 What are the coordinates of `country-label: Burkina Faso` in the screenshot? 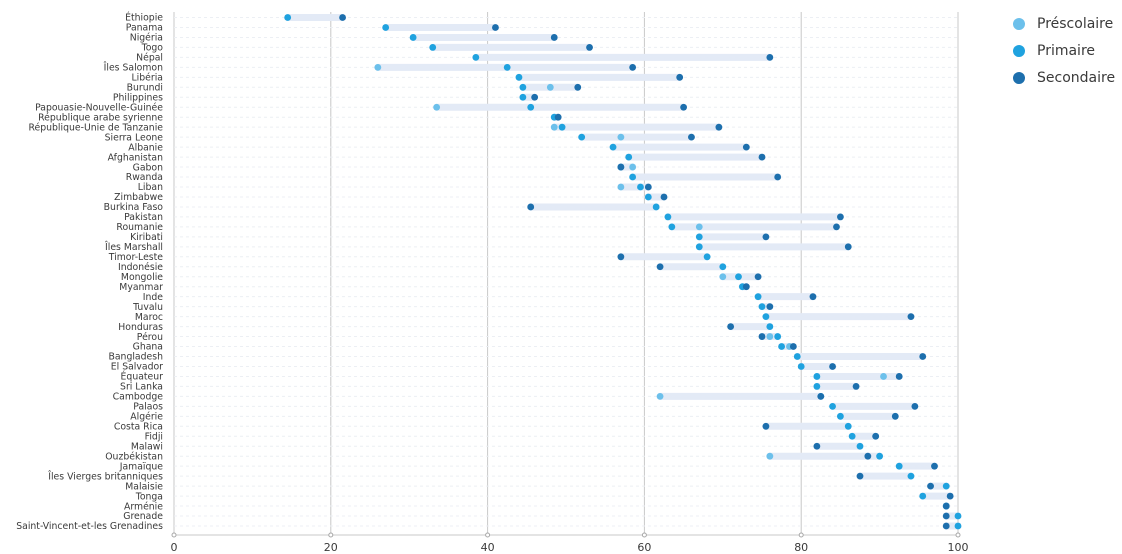 It's located at (134, 207).